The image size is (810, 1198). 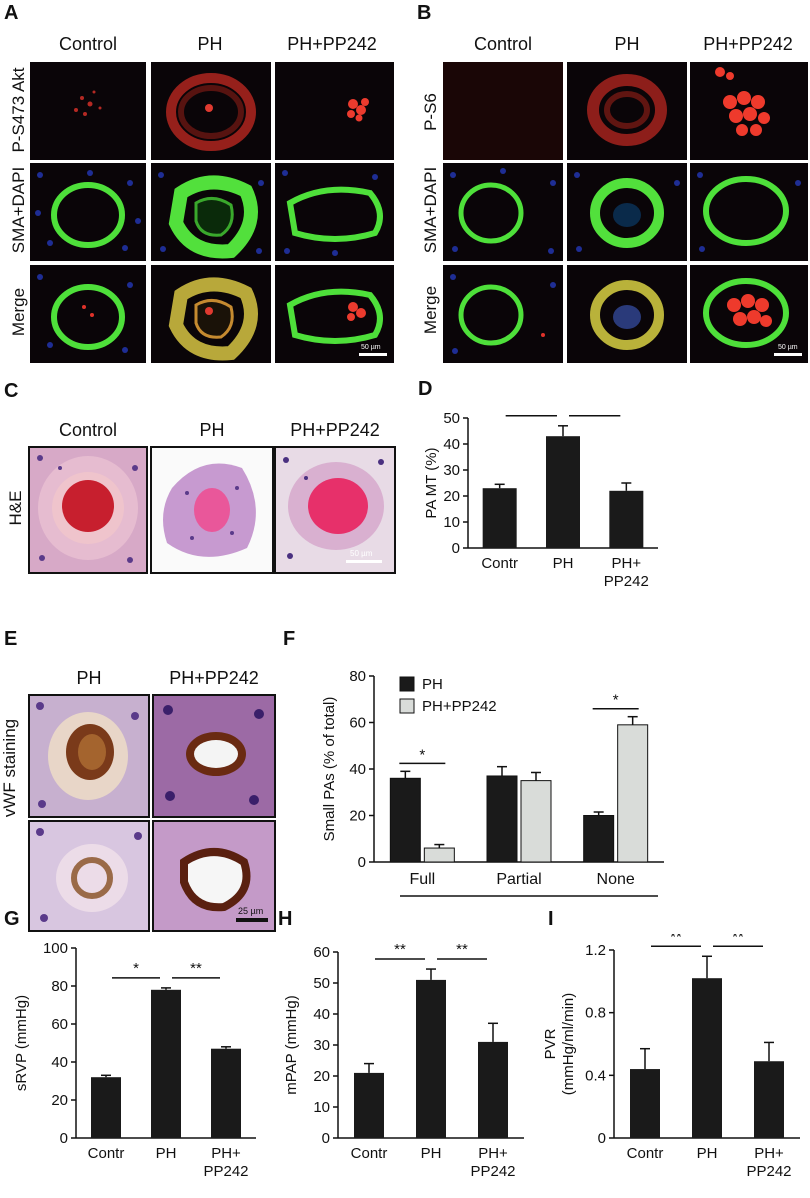 I want to click on scalebar-label-a: 50 µm, so click(x=371, y=347).